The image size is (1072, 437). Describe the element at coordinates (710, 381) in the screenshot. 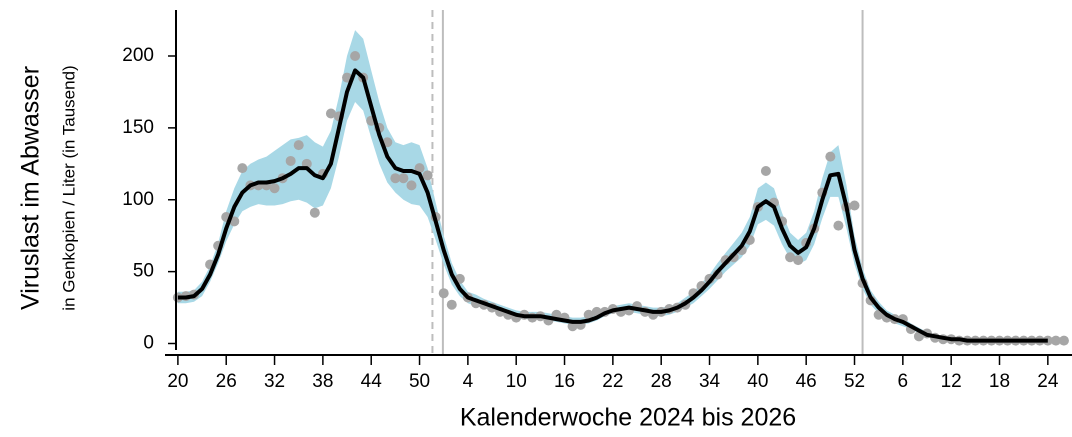

I see `x-tick-label: 34` at that location.